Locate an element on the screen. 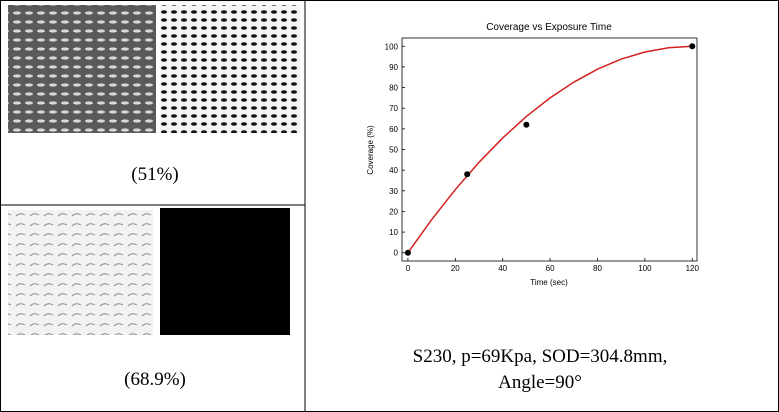  y-tick-label: 90 is located at coordinates (393, 67).